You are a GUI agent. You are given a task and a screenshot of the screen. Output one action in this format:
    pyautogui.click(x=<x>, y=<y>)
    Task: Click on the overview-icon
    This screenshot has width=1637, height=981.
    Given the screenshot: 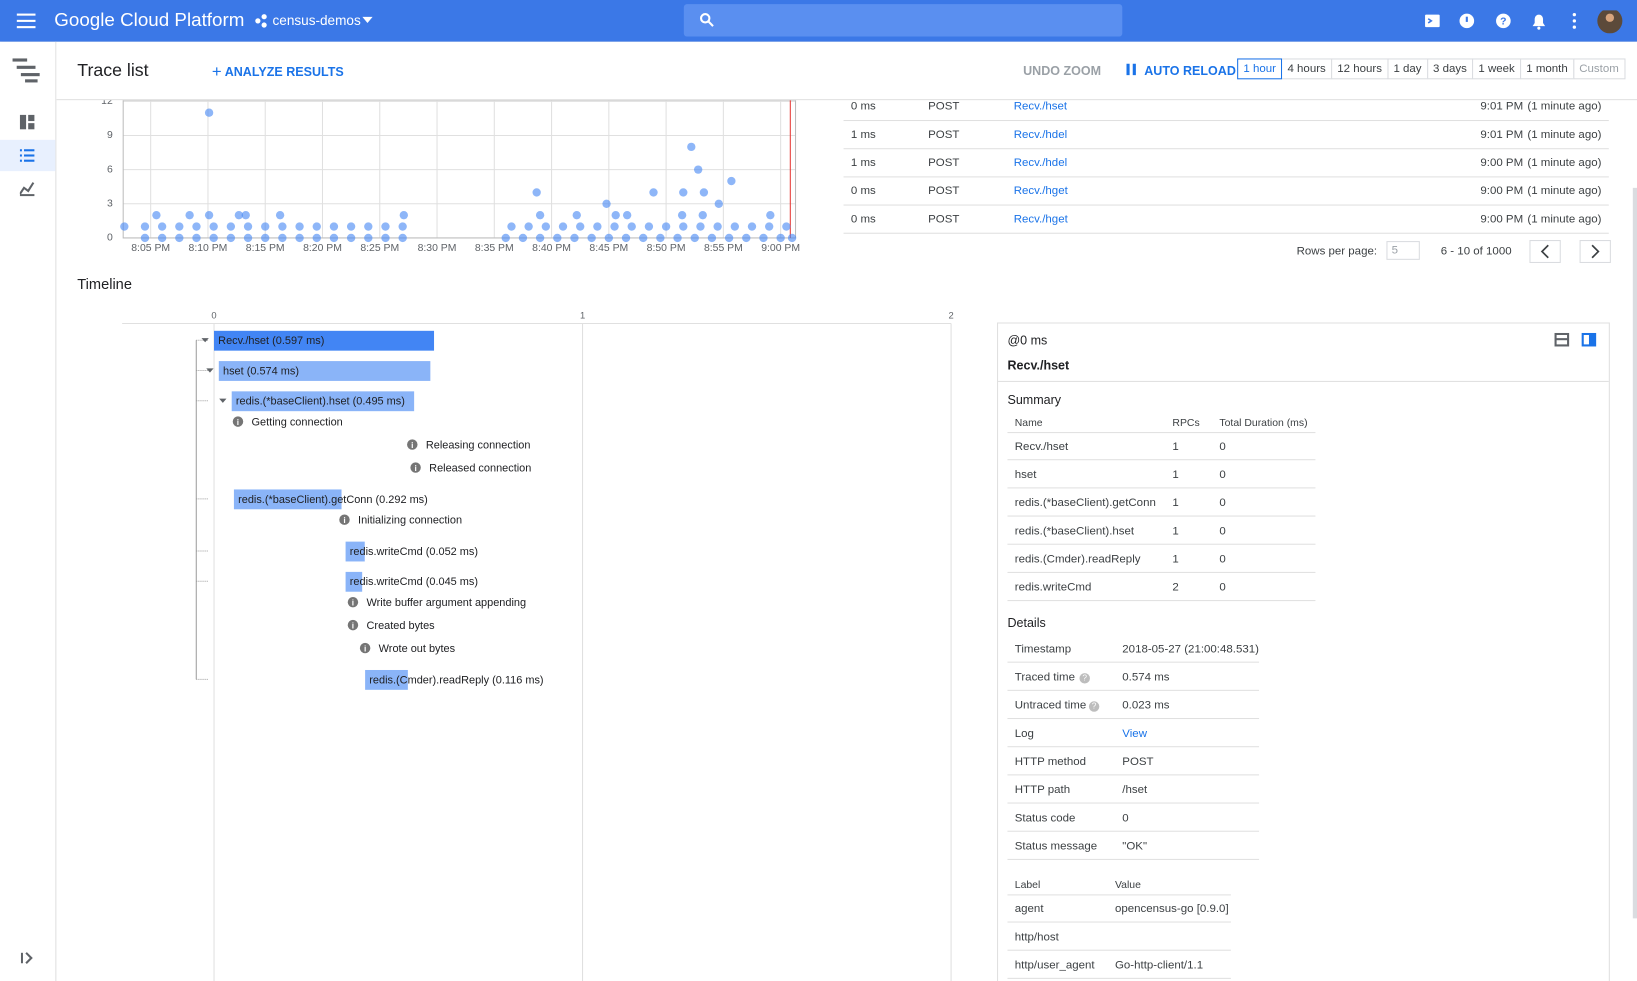 What is the action you would take?
    pyautogui.click(x=27, y=122)
    